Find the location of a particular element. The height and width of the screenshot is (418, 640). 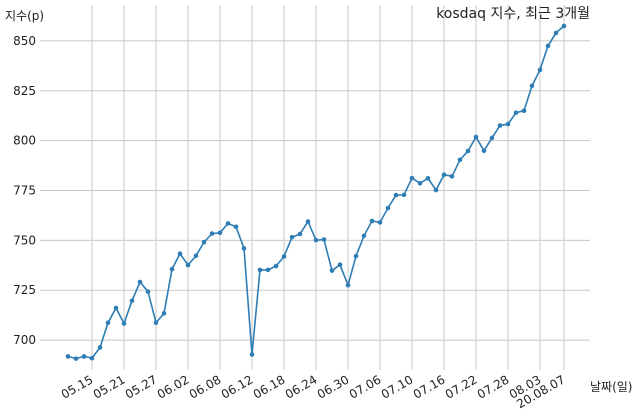

x-tick-label: 07.28 is located at coordinates (493, 386).